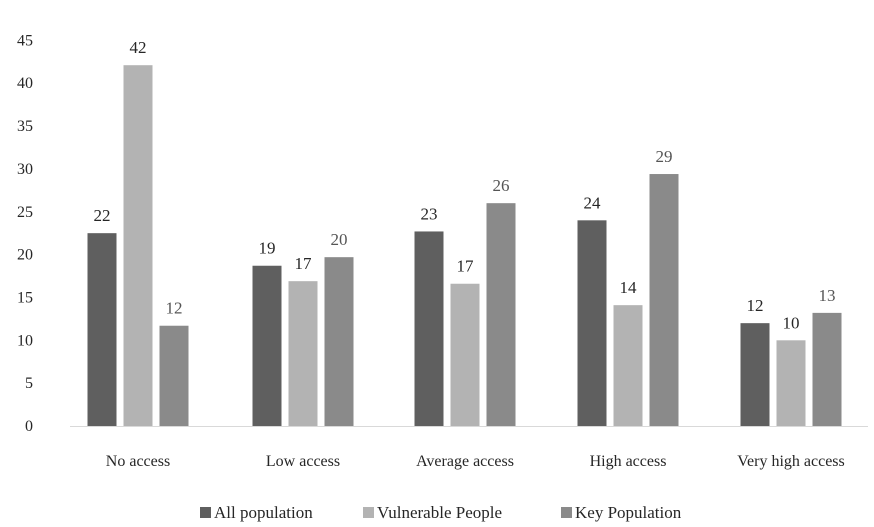 The height and width of the screenshot is (527, 874). What do you see at coordinates (25, 340) in the screenshot?
I see `y-tick-label: 10` at bounding box center [25, 340].